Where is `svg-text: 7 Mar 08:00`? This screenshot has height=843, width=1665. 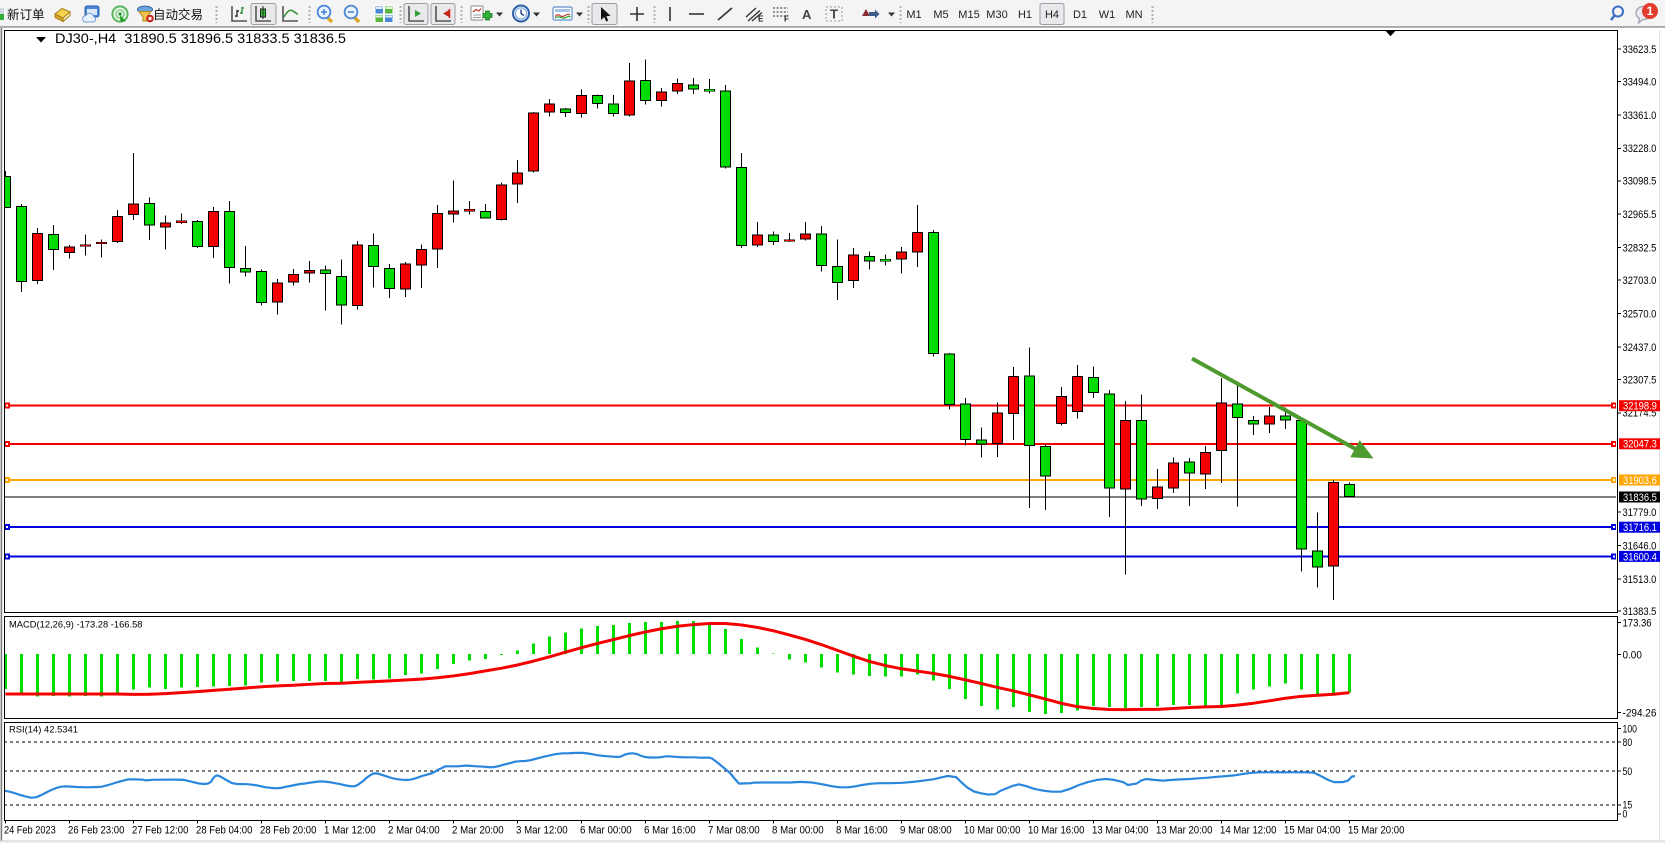 svg-text: 7 Mar 08:00 is located at coordinates (734, 830).